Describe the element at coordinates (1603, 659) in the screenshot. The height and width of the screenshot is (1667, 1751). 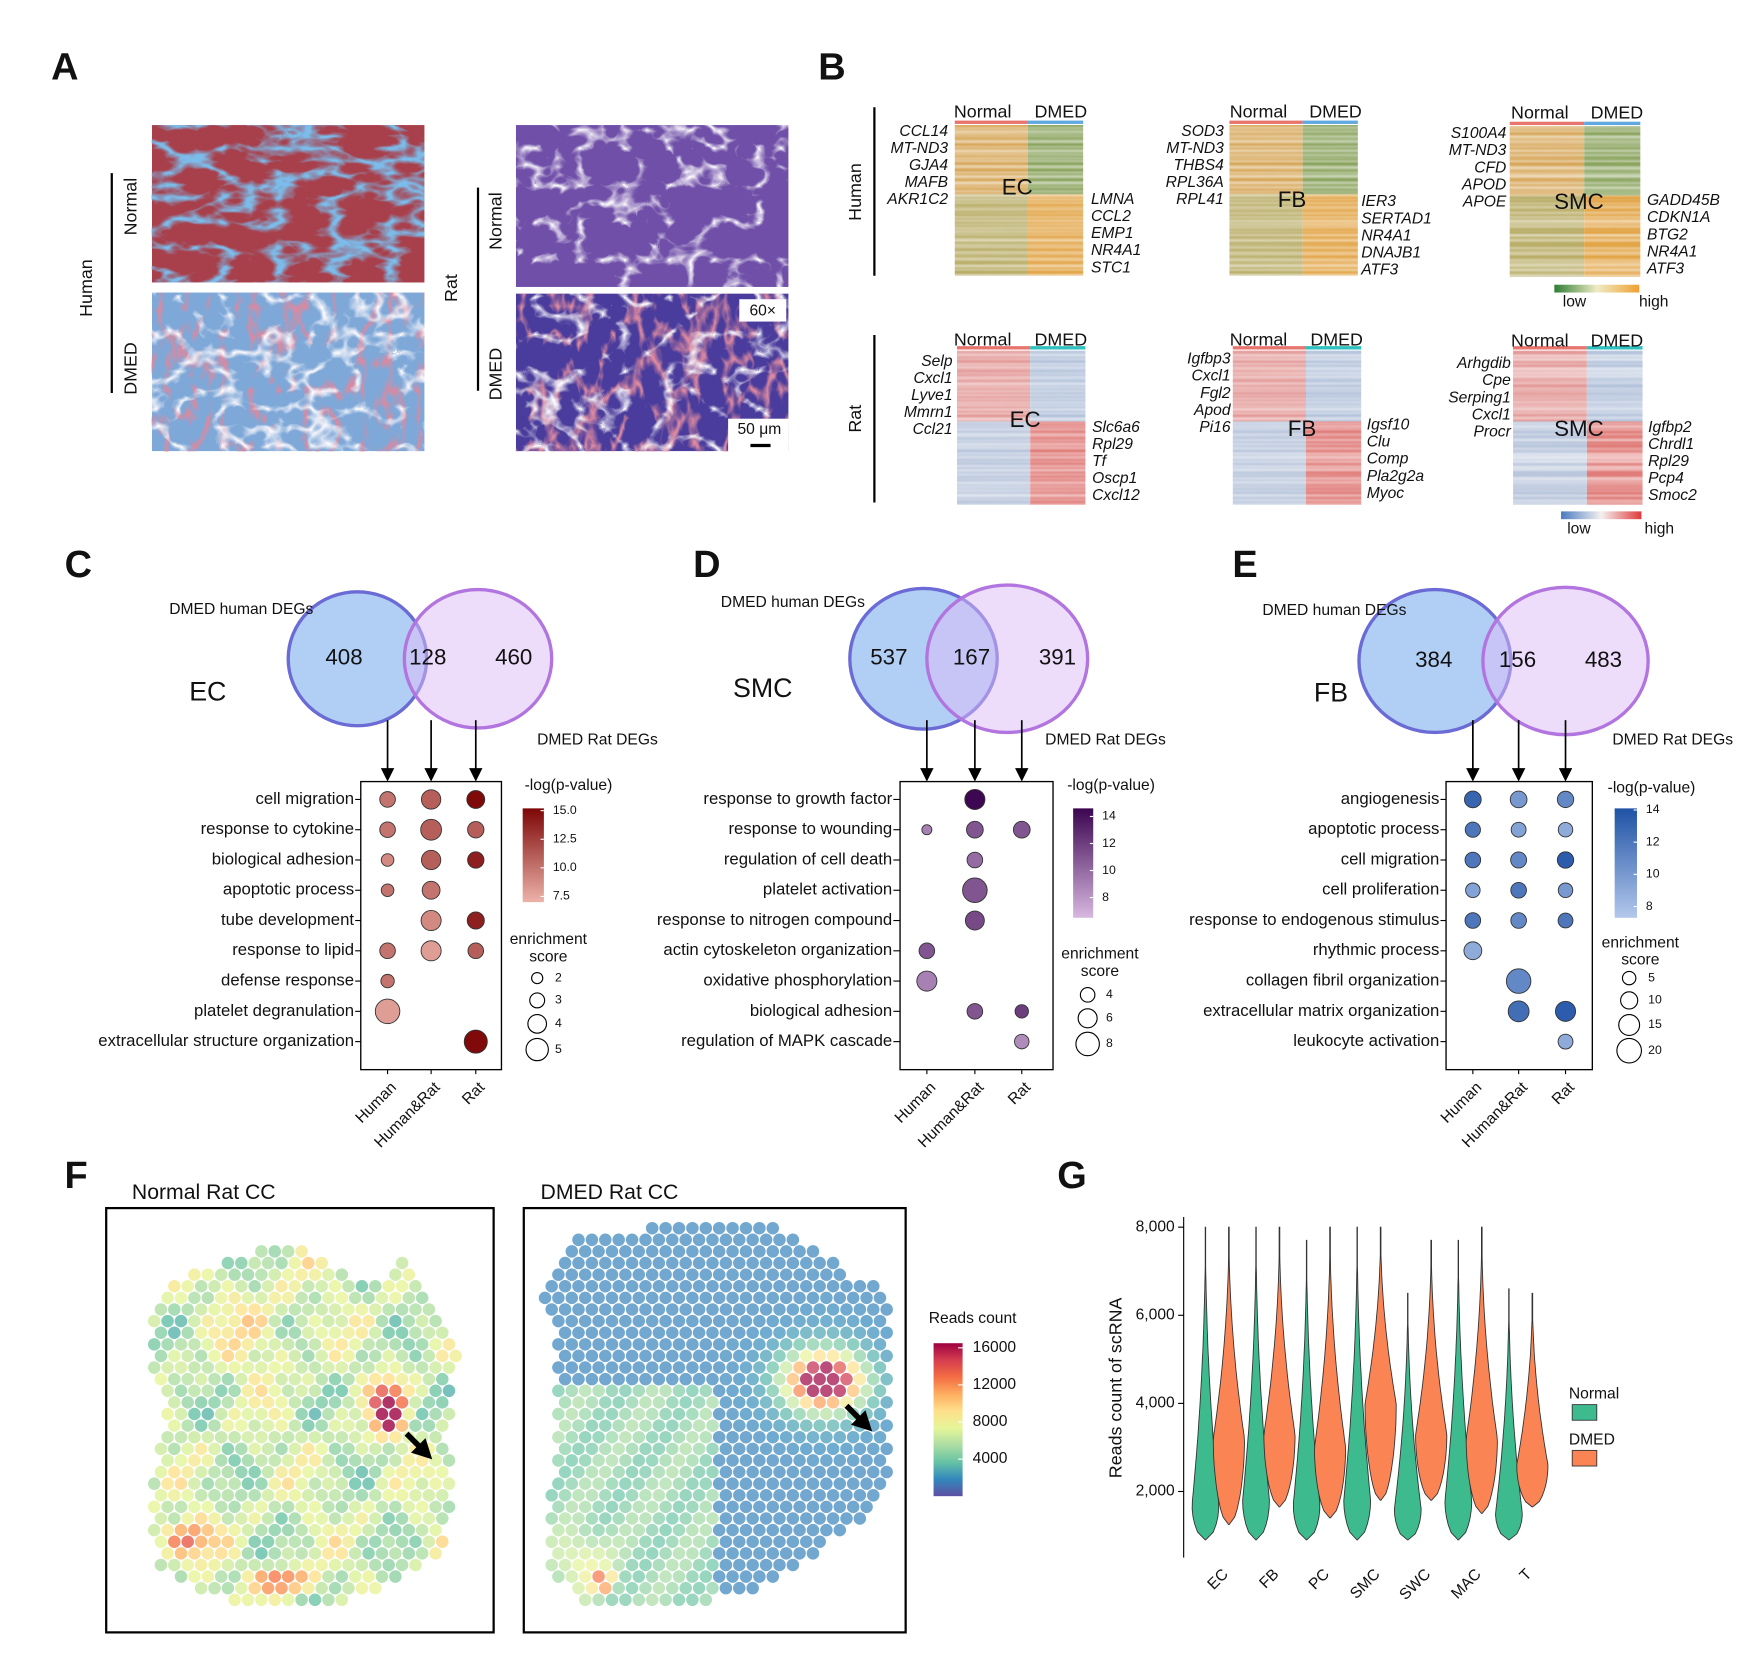
I see `venn-count: 483` at that location.